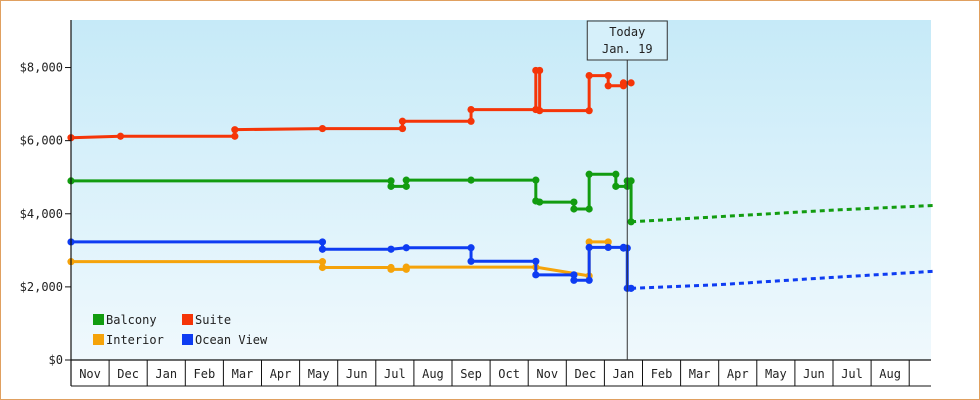 The height and width of the screenshot is (400, 980). I want to click on legend-swatch-ocean-view, so click(187, 339).